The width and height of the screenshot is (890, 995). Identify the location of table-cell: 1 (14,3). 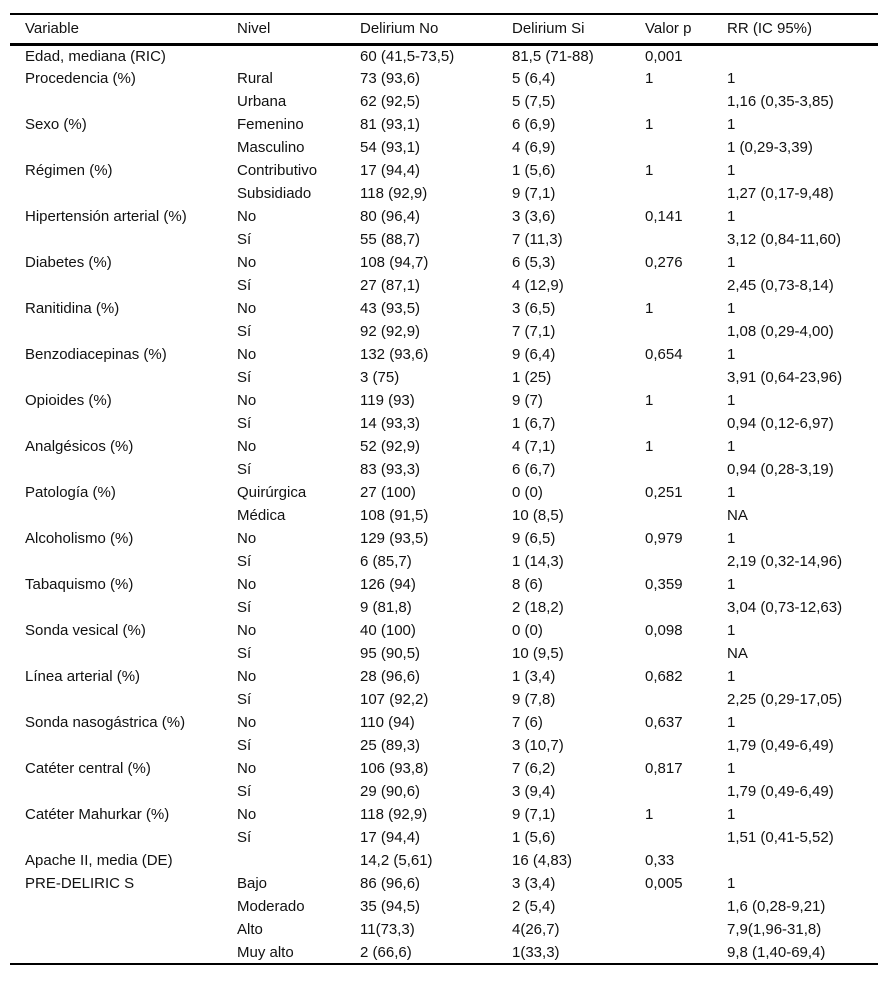
(538, 561).